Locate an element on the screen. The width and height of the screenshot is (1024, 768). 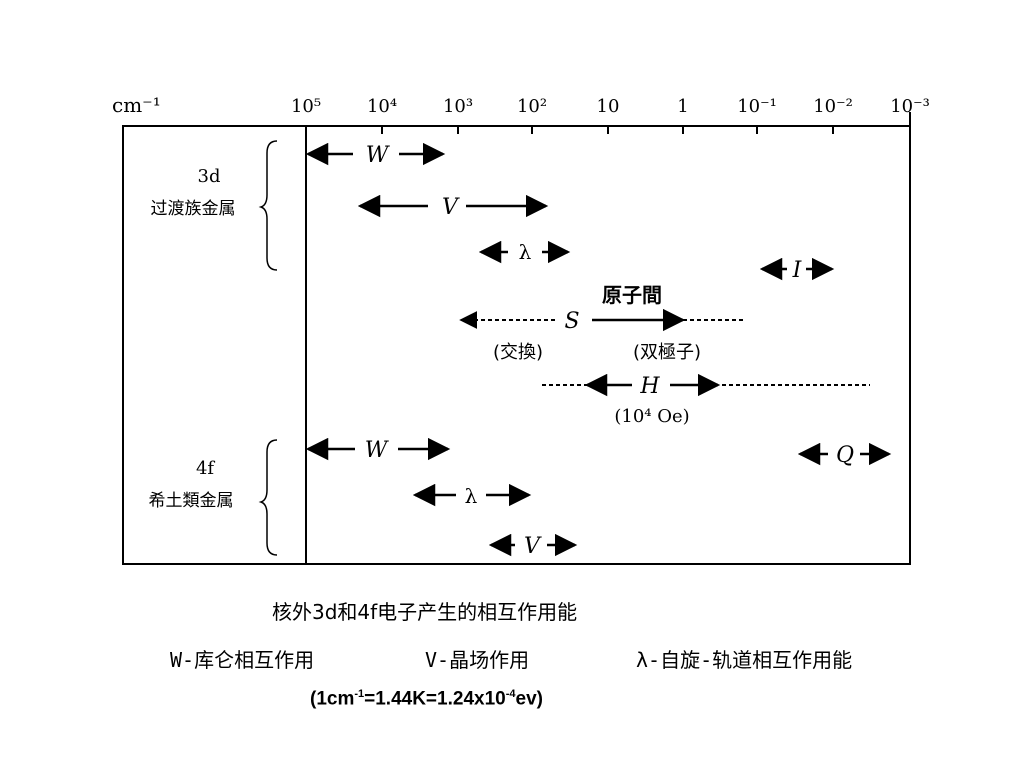
label-4f-Q: Q is located at coordinates (845, 455).